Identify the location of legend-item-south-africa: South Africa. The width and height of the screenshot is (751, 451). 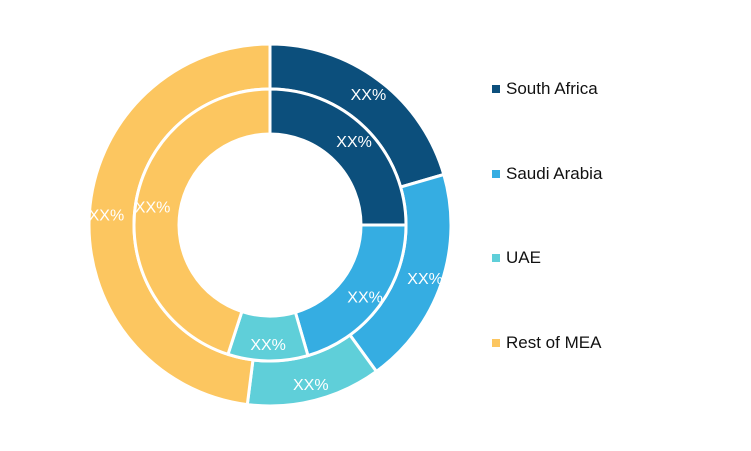
(545, 89).